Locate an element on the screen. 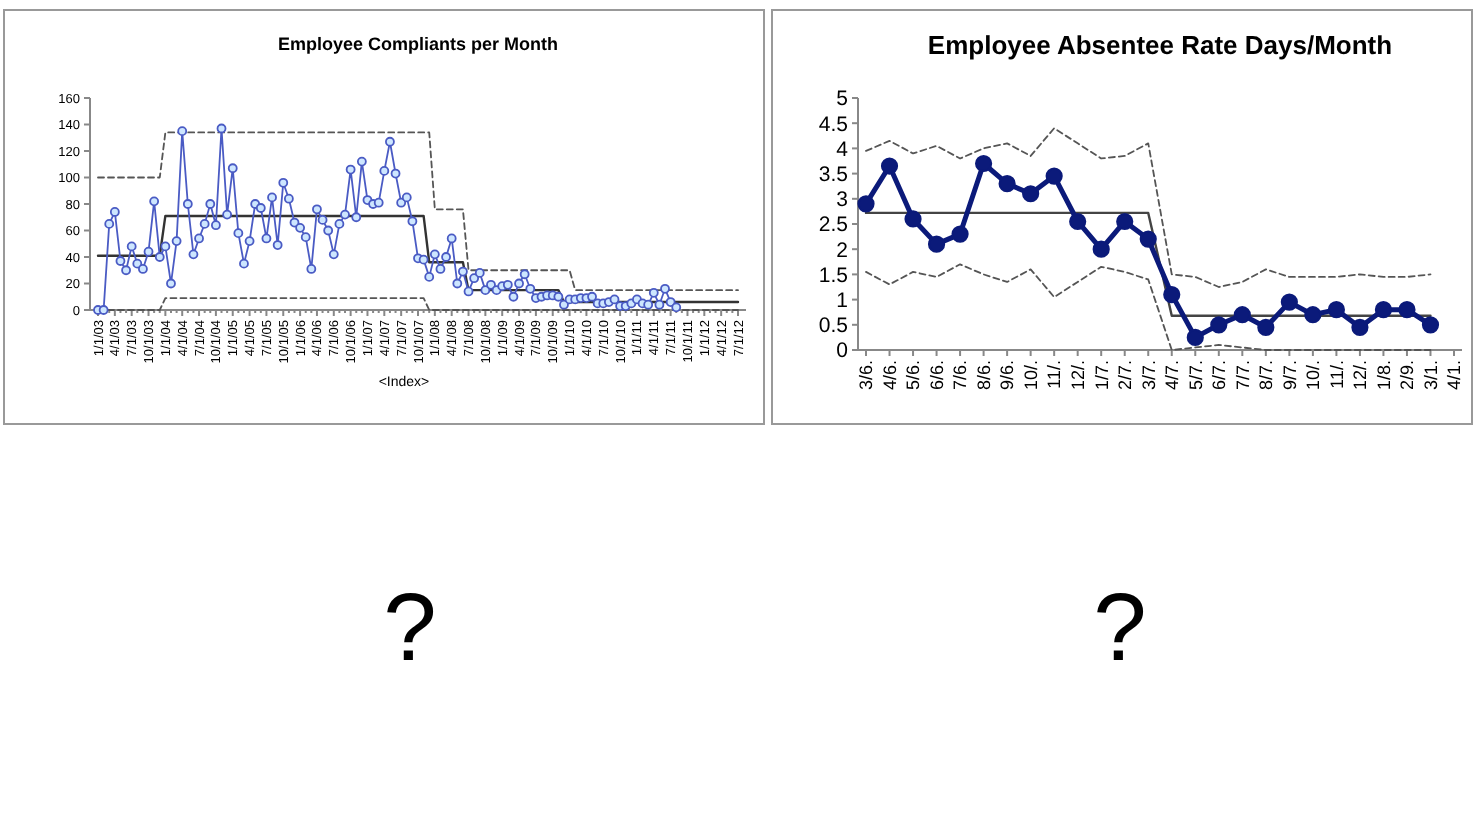  x-tick-label: 1/7. is located at coordinates (1101, 375).